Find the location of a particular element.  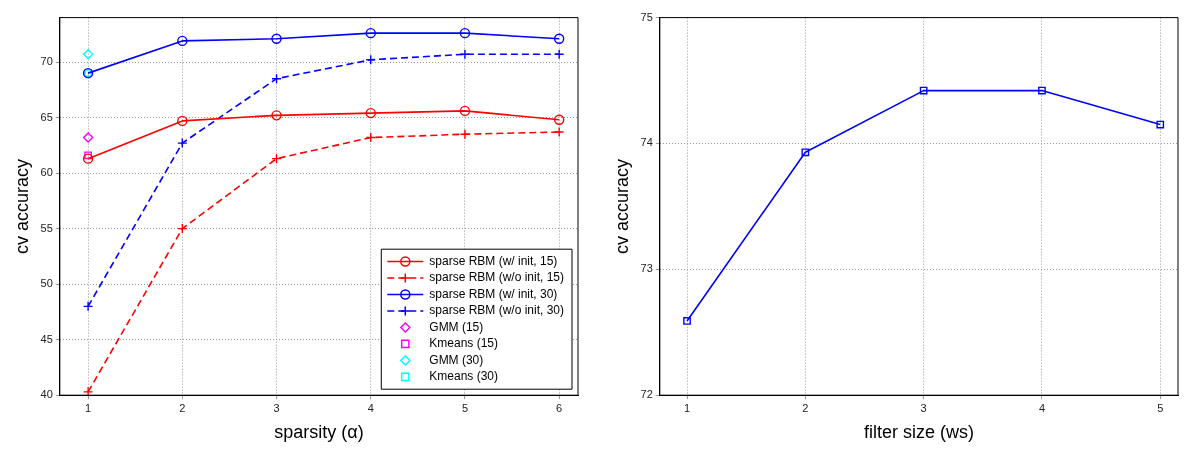

y-tick-label: 70 is located at coordinates (46, 61).